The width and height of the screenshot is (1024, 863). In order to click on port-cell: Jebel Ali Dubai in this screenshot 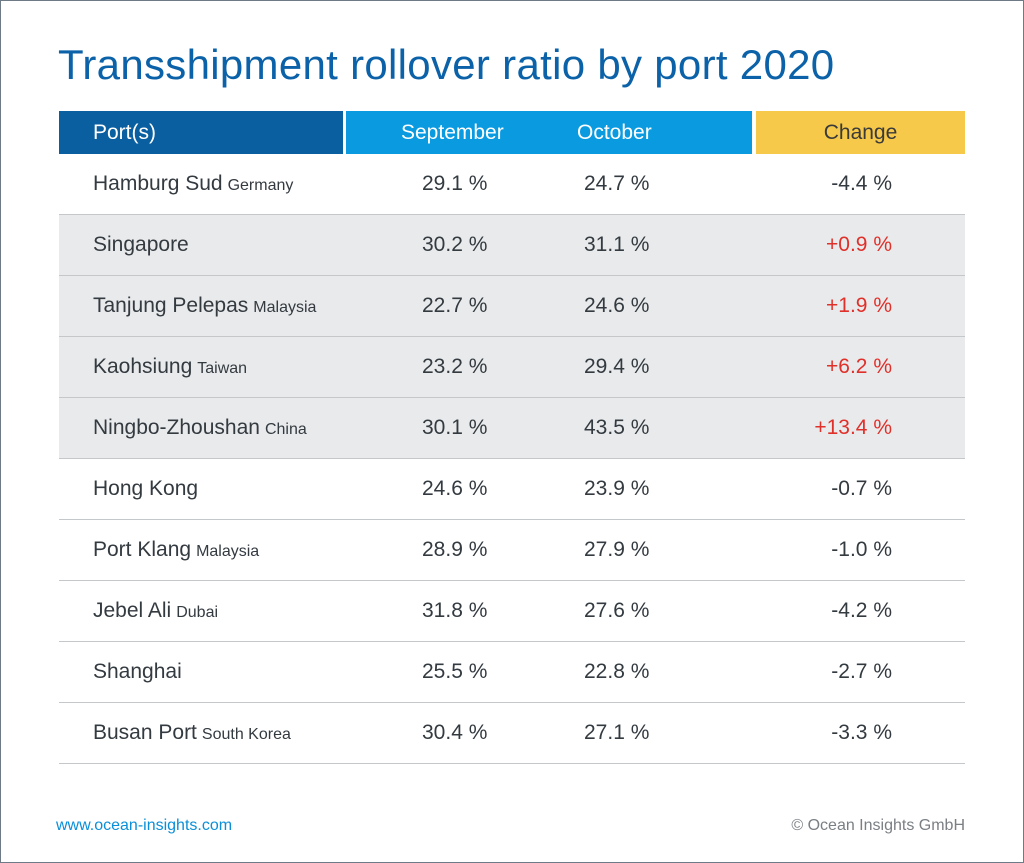, I will do `click(155, 612)`.